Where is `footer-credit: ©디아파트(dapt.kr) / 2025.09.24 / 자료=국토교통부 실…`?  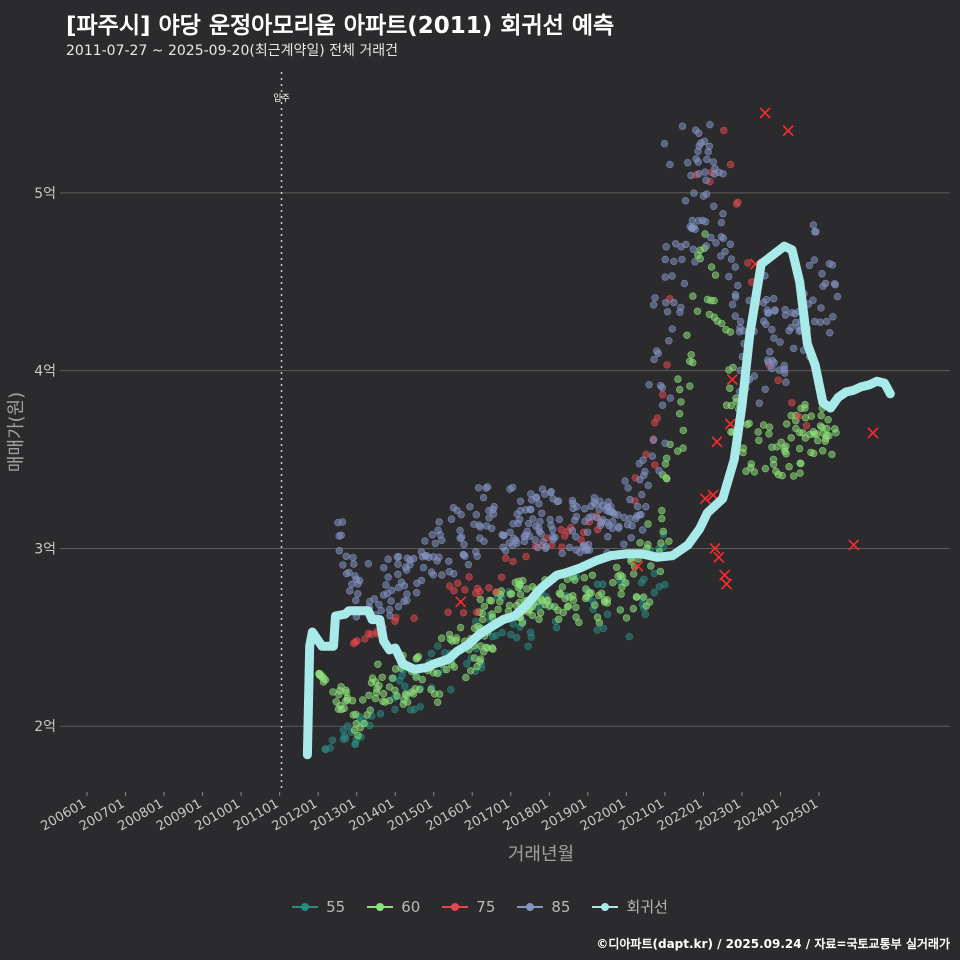
footer-credit: ©디아파트(dapt.kr) / 2025.09.24 / 자료=국토교통부 실… is located at coordinates (773, 944).